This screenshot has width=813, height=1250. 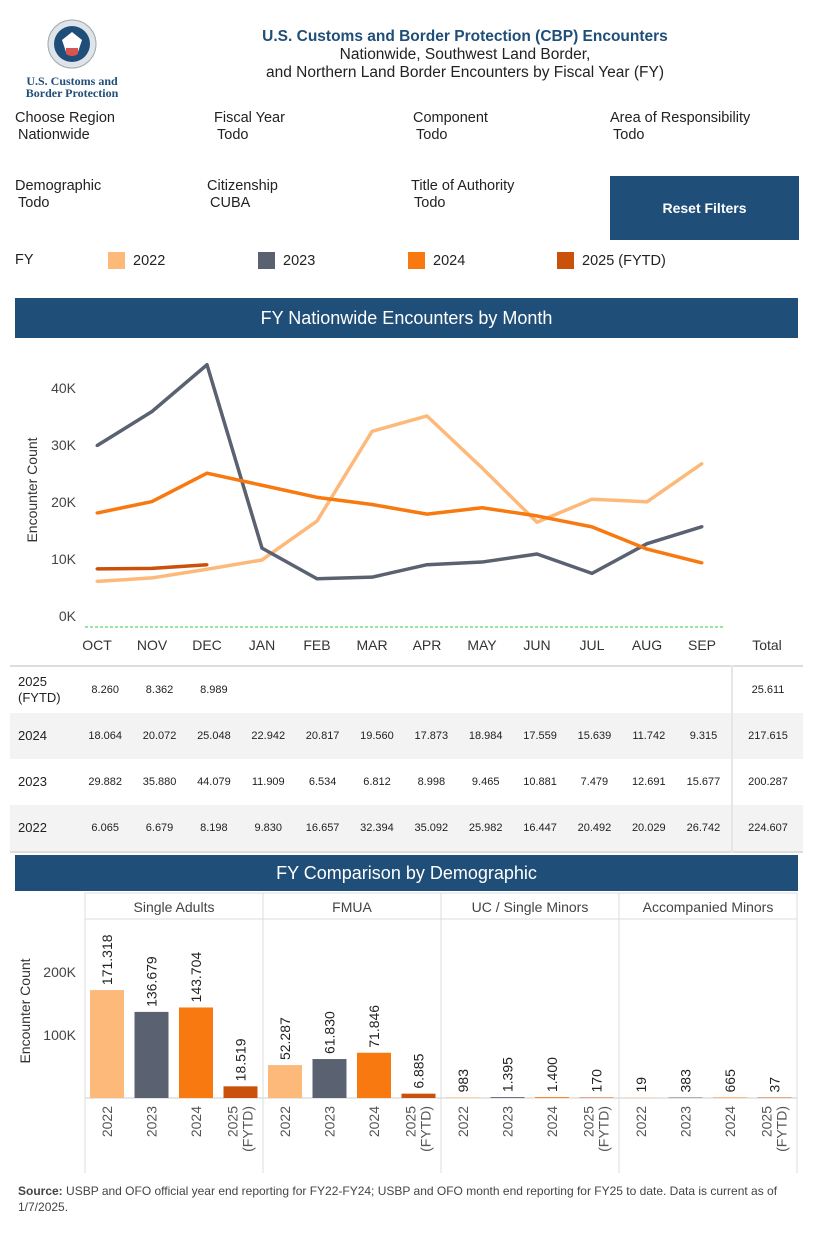 What do you see at coordinates (436, 260) in the screenshot?
I see `legend-item: 2024` at bounding box center [436, 260].